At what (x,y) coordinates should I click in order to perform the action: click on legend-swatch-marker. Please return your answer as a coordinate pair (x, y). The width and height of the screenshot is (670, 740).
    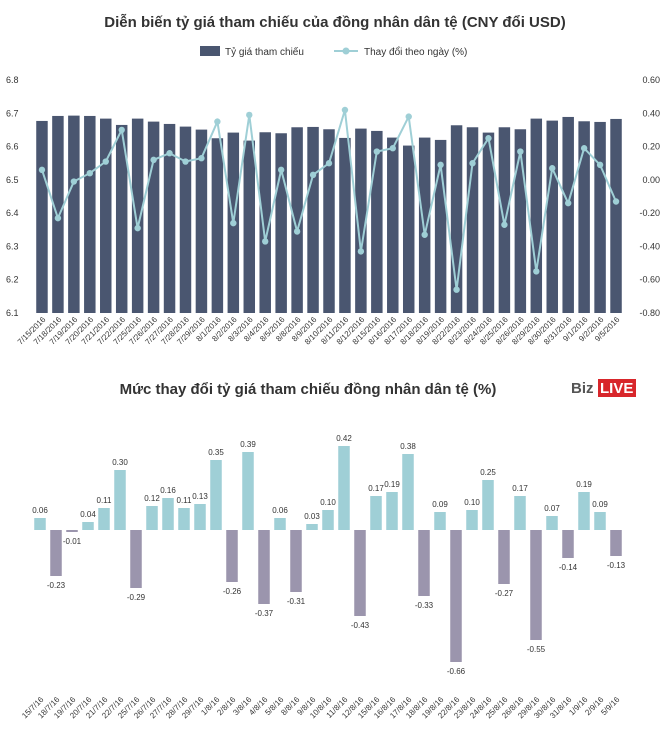
    Looking at the image, I should click on (346, 51).